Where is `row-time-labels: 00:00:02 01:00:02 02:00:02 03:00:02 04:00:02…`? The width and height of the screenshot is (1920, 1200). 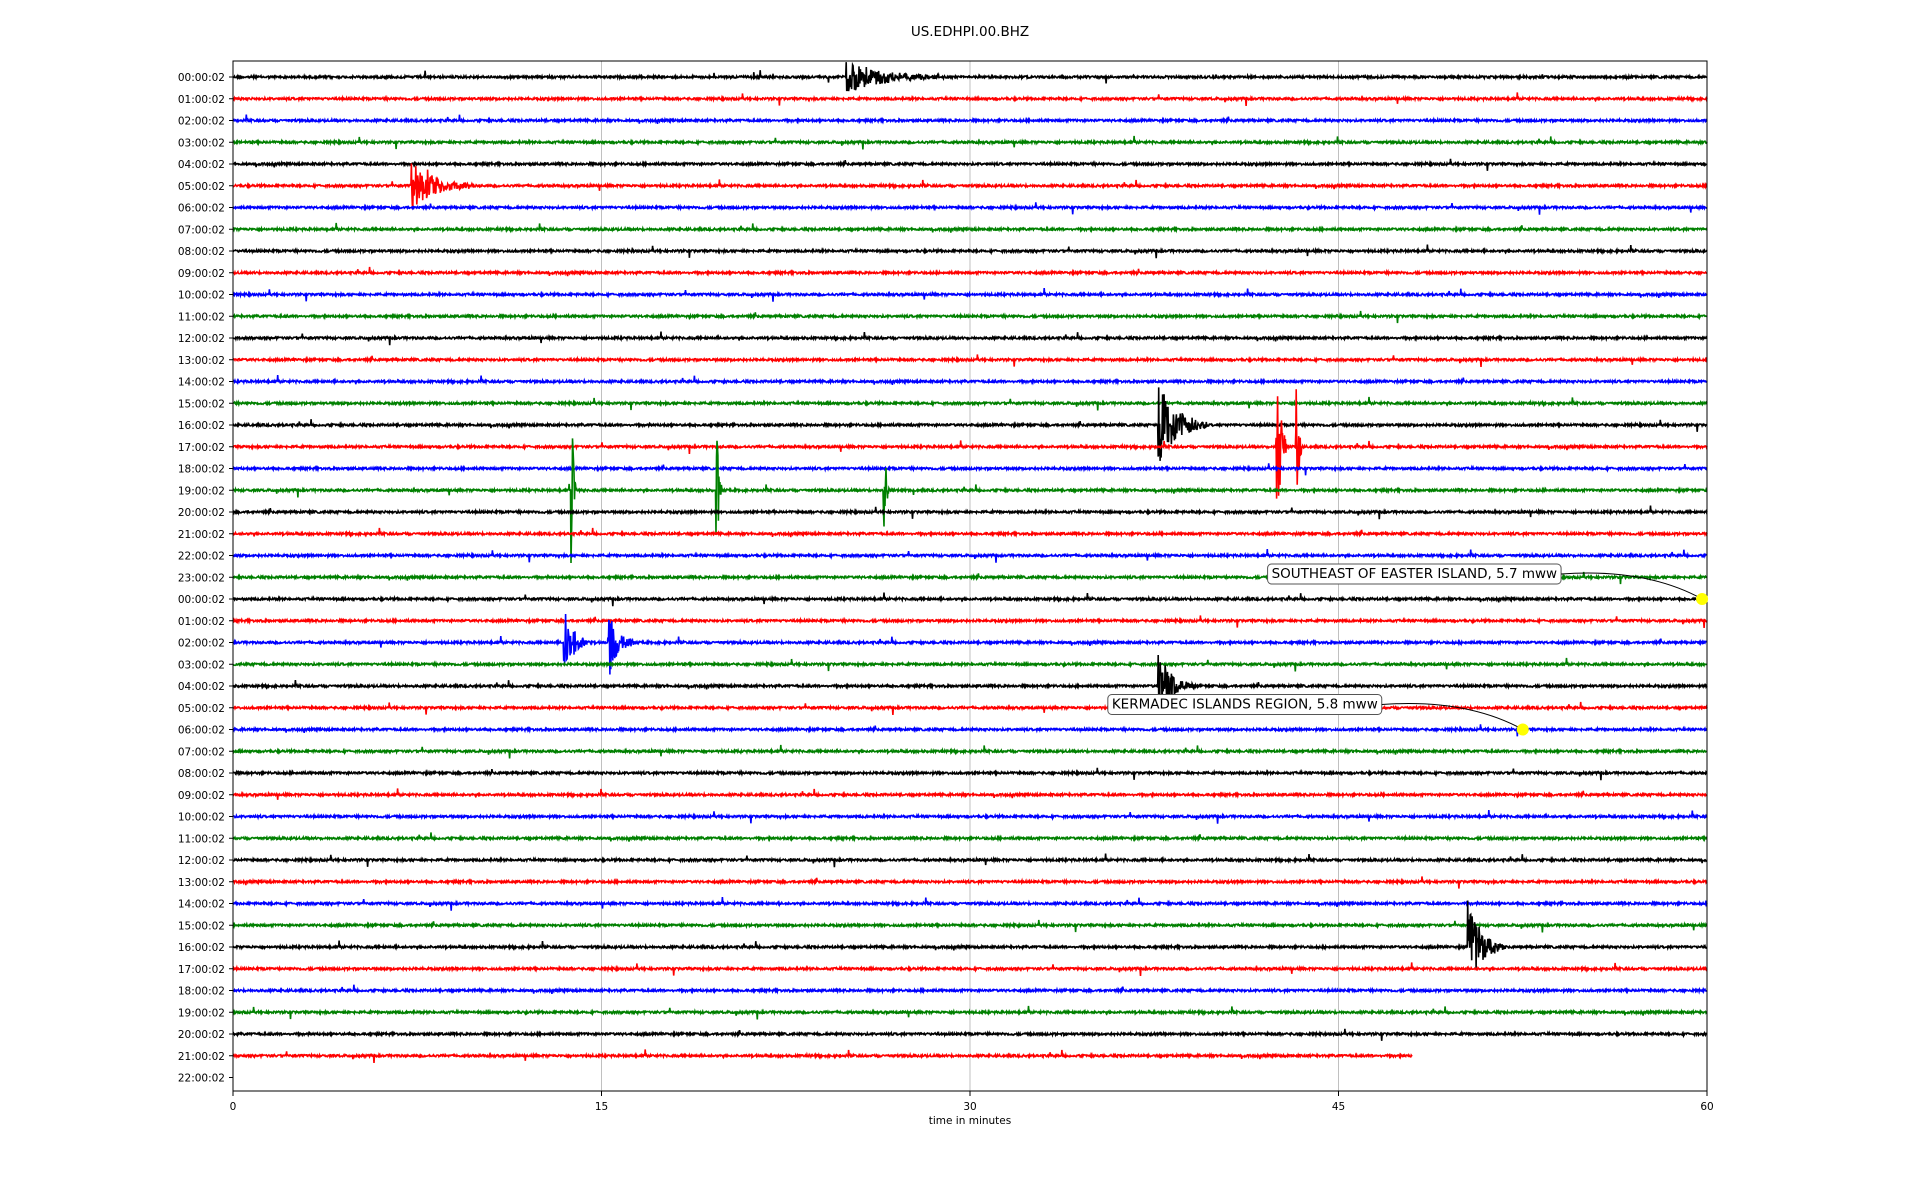 row-time-labels: 00:00:02 01:00:02 02:00:02 03:00:02 04:00:02… is located at coordinates (205, 578).